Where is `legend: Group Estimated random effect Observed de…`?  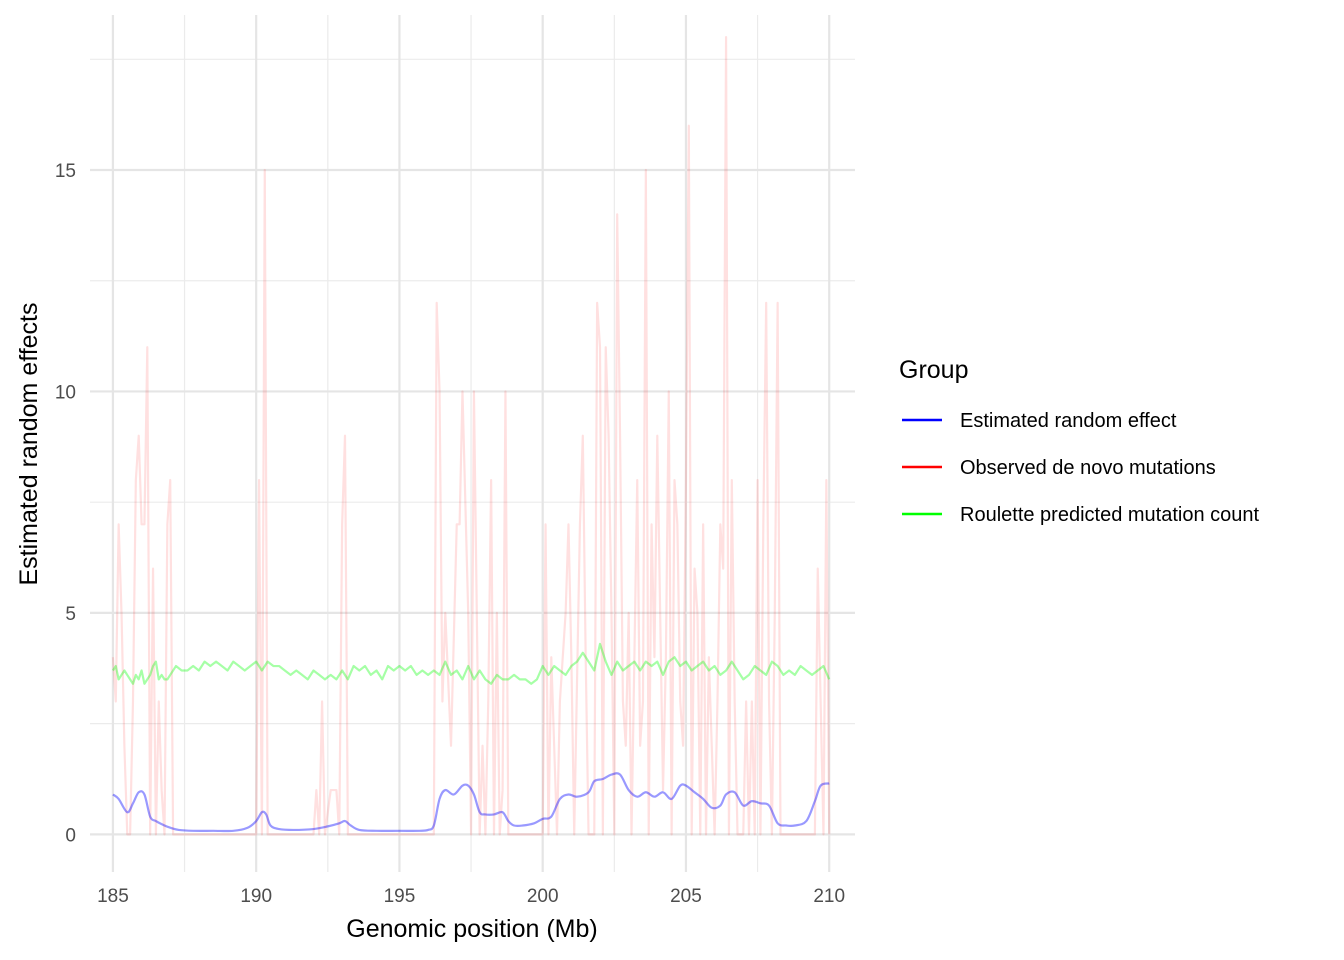
legend: Group Estimated random effect Observed de… is located at coordinates (1079, 441).